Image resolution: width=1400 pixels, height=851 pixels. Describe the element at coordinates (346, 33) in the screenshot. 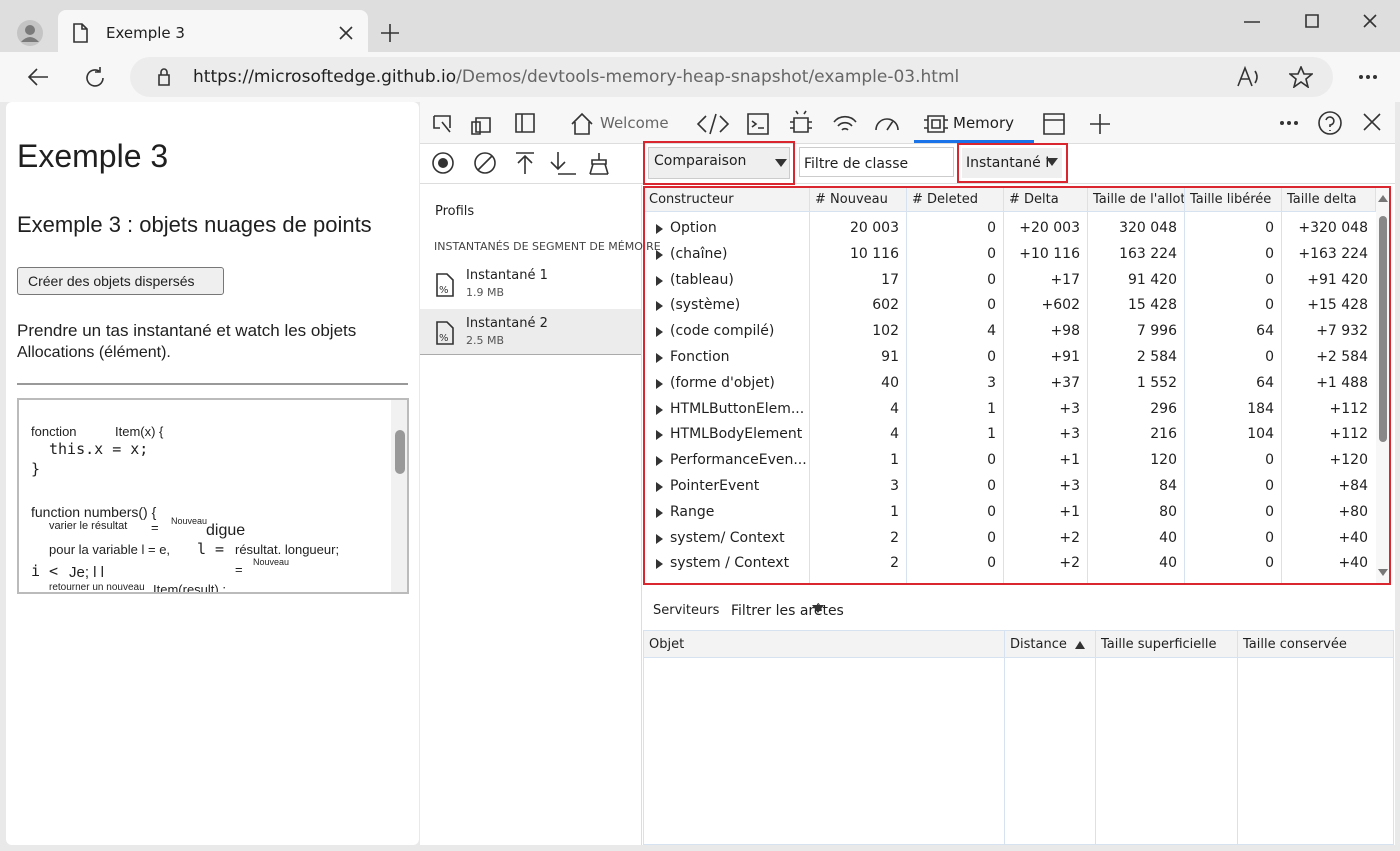

I see `close-tab` at that location.